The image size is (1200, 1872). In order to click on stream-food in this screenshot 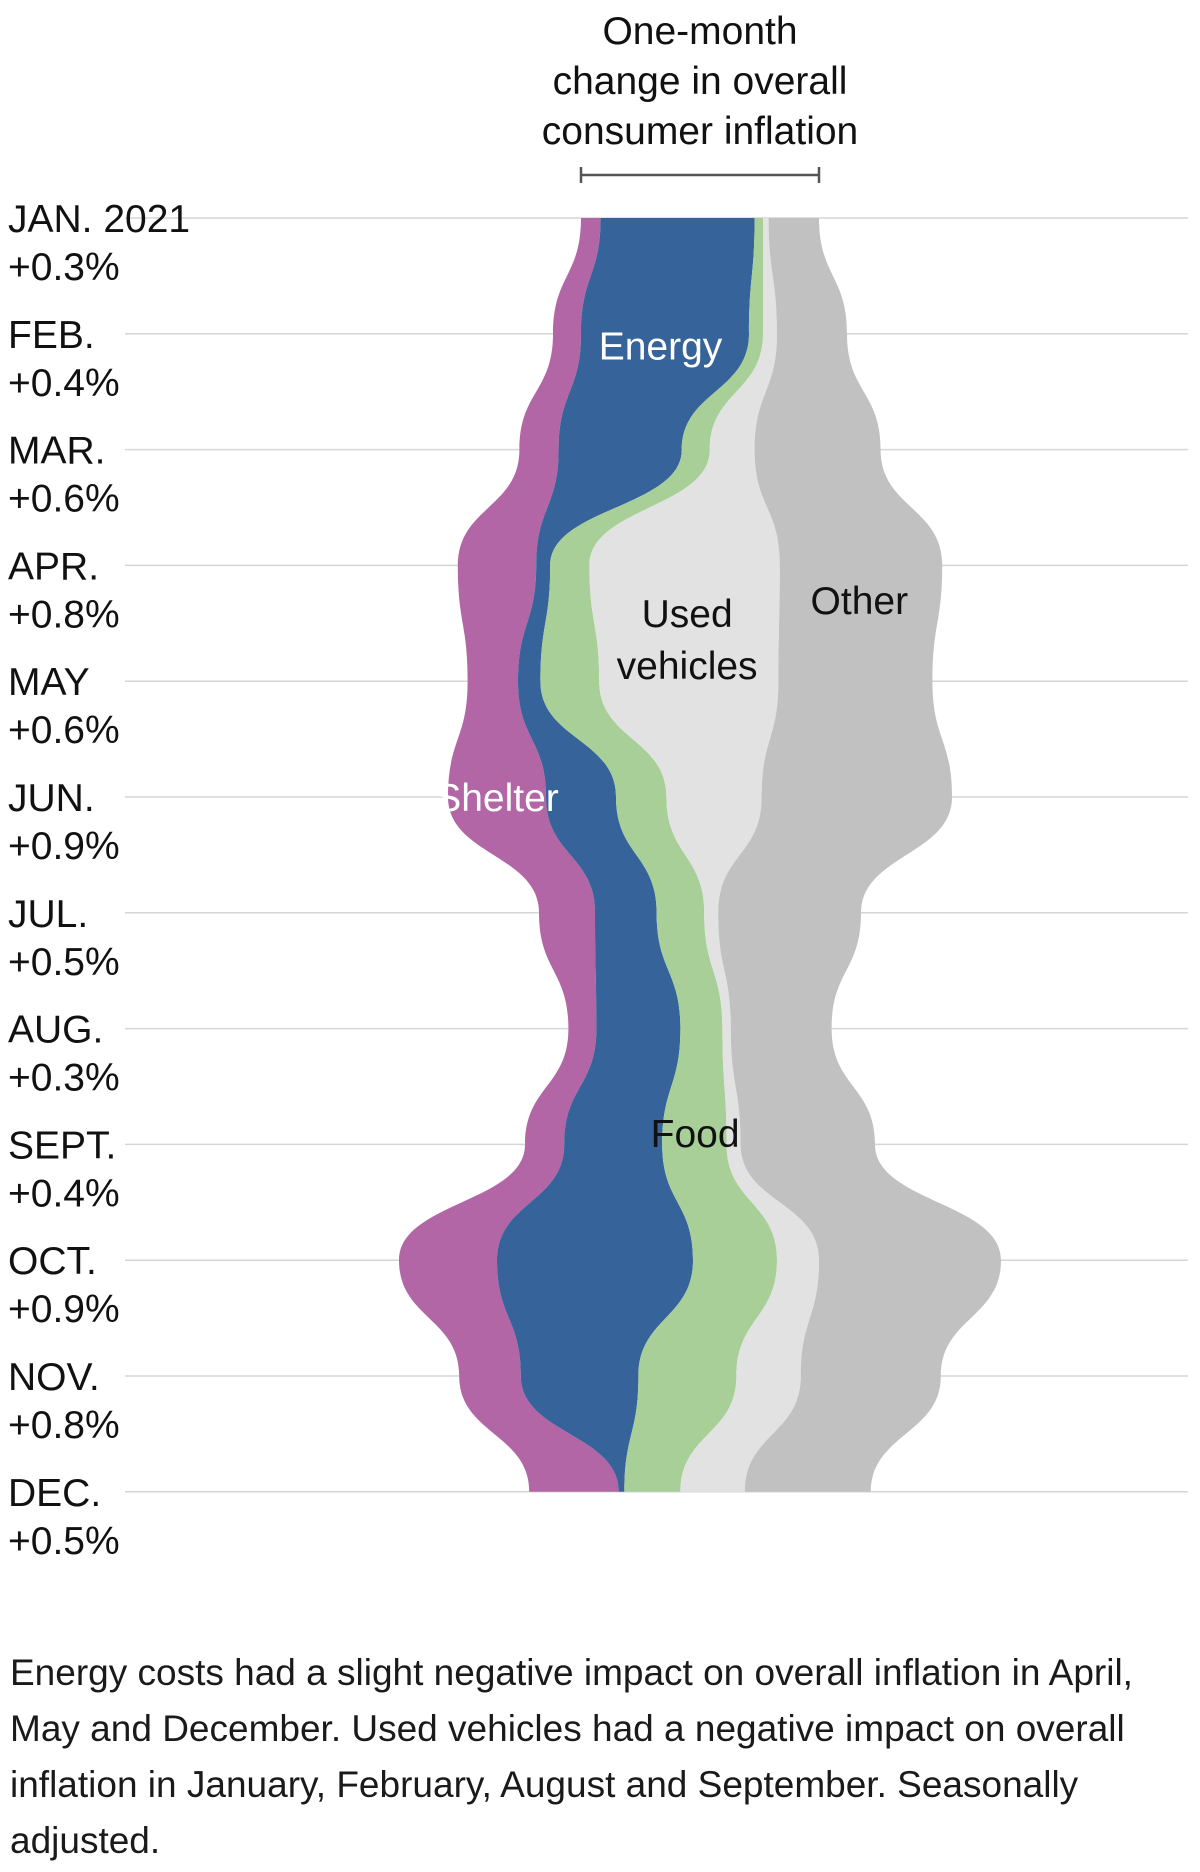, I will do `click(658, 855)`.